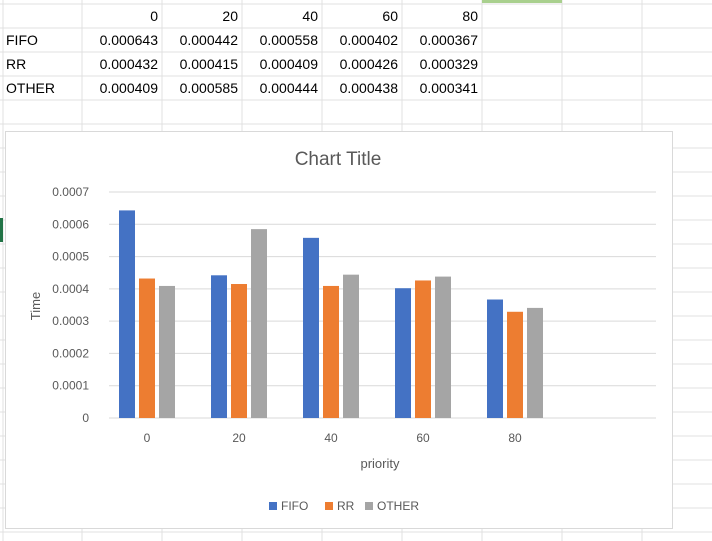 The image size is (712, 541). I want to click on y-tick-label: 0.0004, so click(70, 289).